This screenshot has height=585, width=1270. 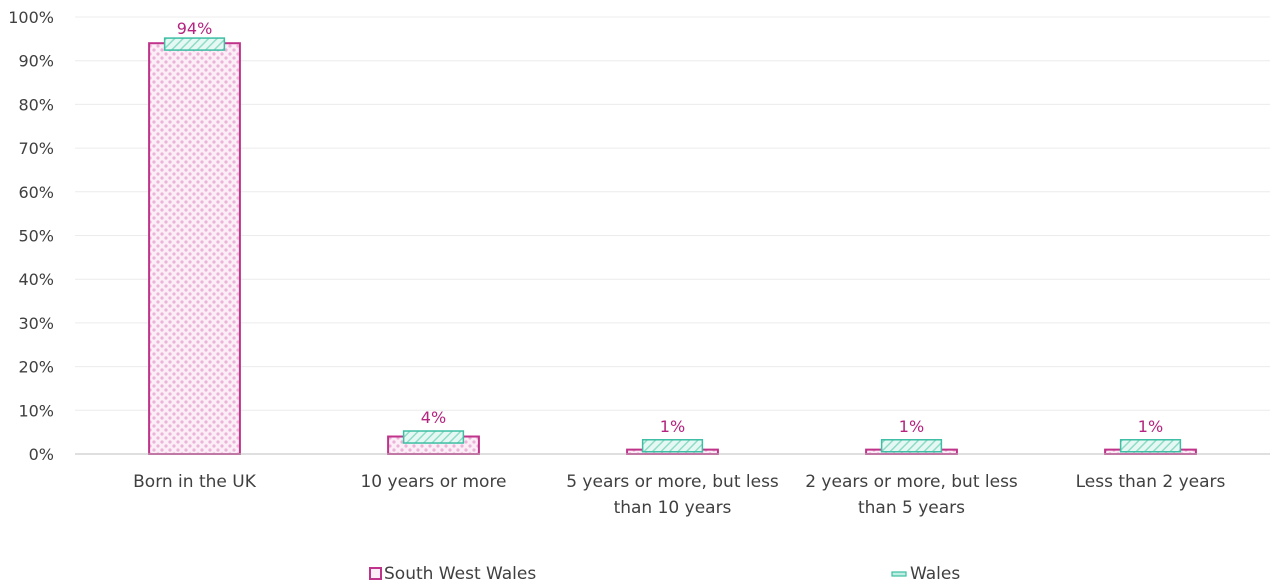 I want to click on y-tick-label: 20%, so click(x=36, y=367).